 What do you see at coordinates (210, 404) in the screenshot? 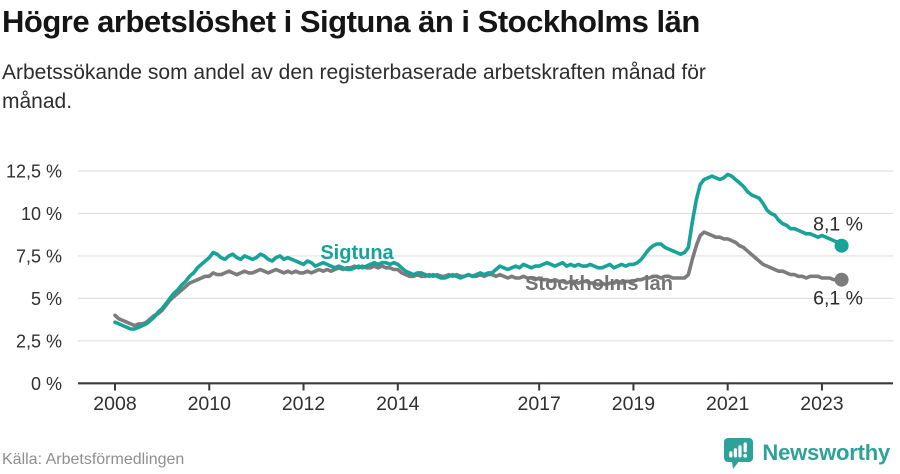
I see `x-tick-label: 2010` at bounding box center [210, 404].